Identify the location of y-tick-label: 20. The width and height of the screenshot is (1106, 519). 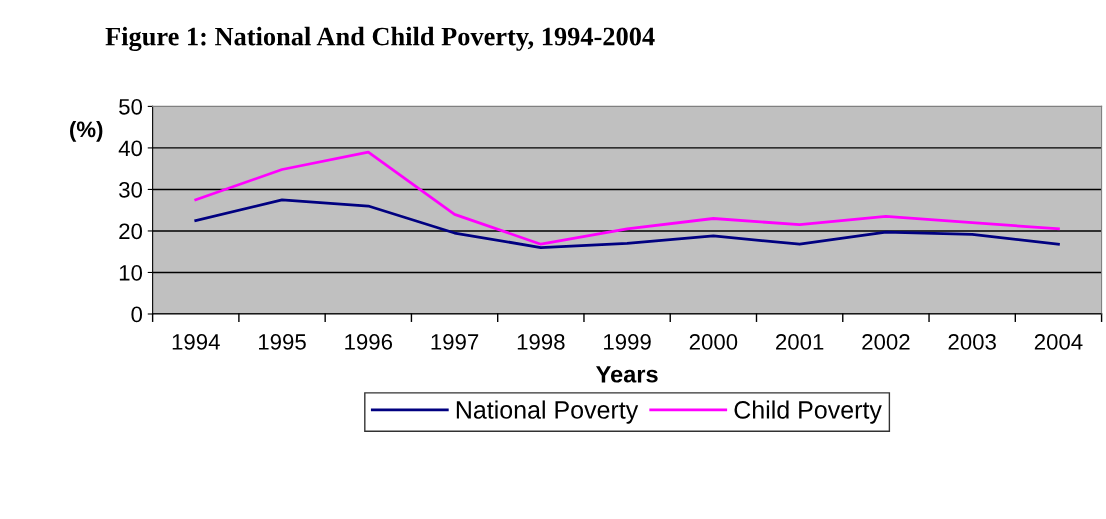
(131, 231).